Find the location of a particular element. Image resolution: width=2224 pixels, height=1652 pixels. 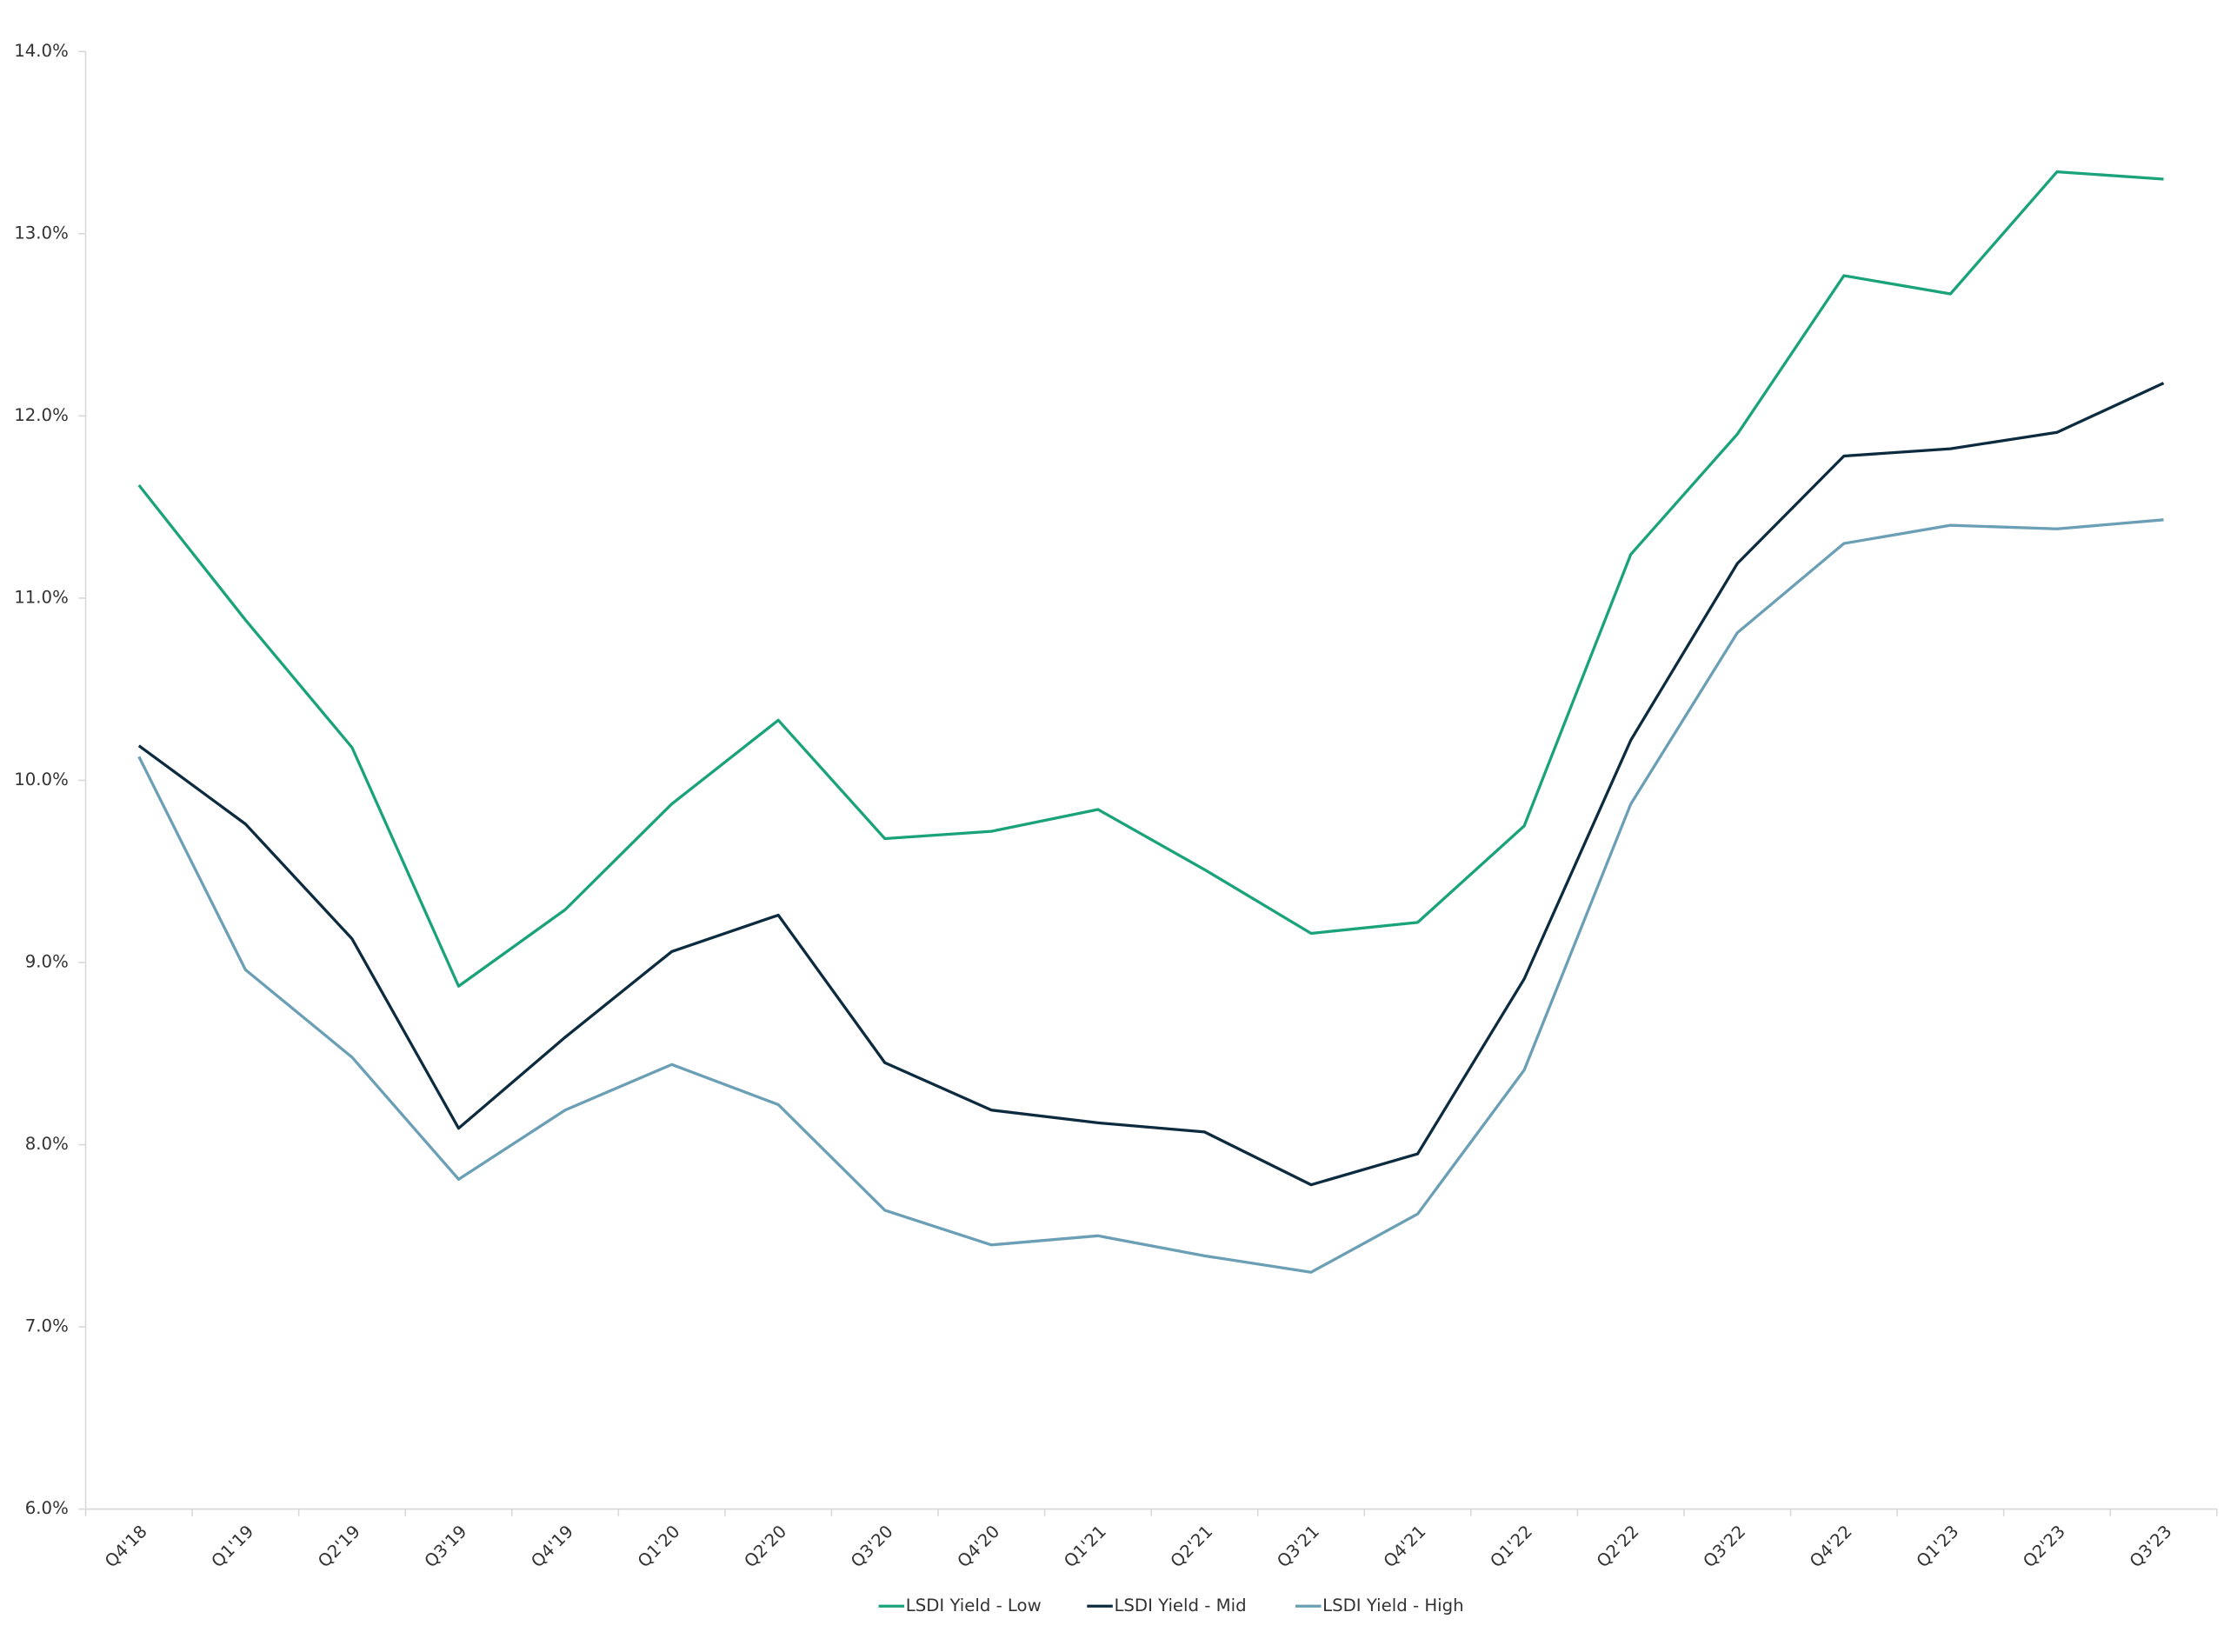

legend-label: LSDI Yield - Low is located at coordinates (974, 1605).